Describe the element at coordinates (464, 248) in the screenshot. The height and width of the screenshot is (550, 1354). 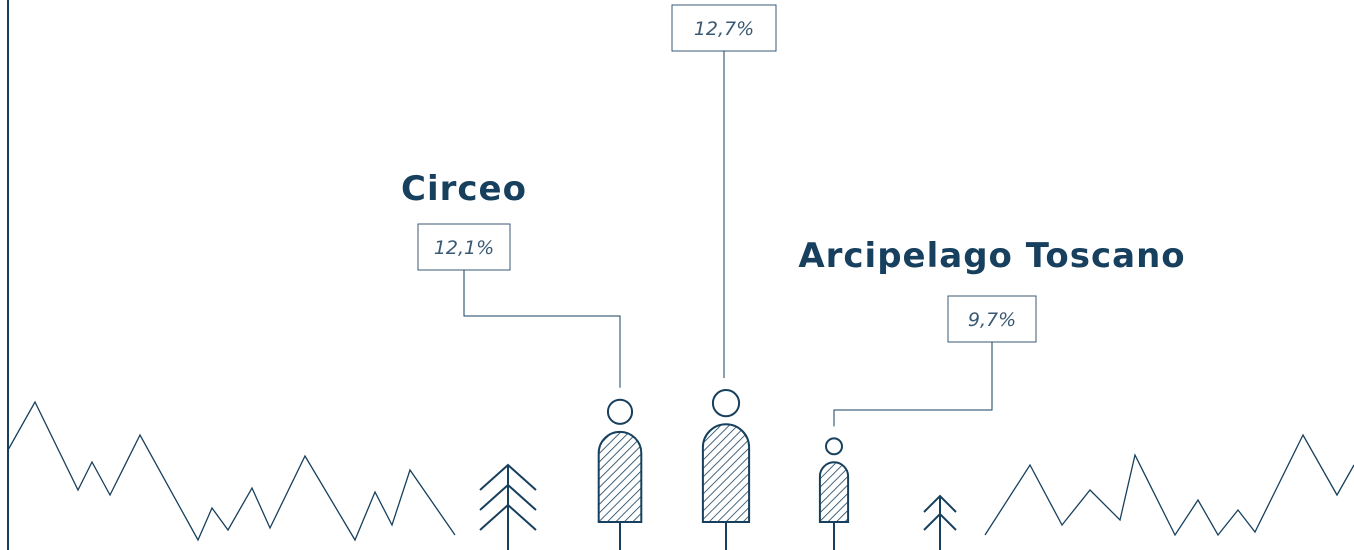
I see `value-label: 12,1%` at that location.